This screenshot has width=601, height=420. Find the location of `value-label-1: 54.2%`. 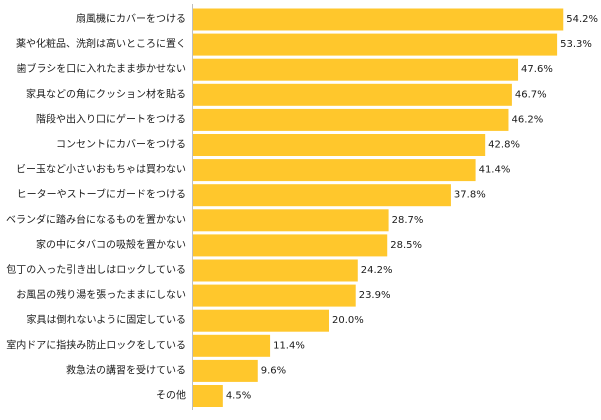

value-label-1: 54.2% is located at coordinates (582, 19).